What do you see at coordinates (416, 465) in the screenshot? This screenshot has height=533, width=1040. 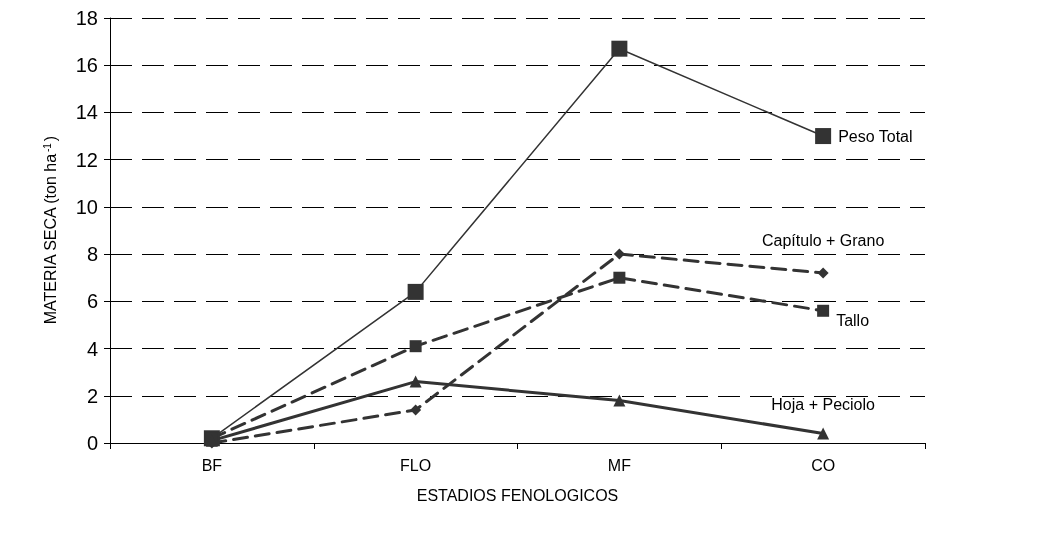 I see `x-tick-label: FLO` at bounding box center [416, 465].